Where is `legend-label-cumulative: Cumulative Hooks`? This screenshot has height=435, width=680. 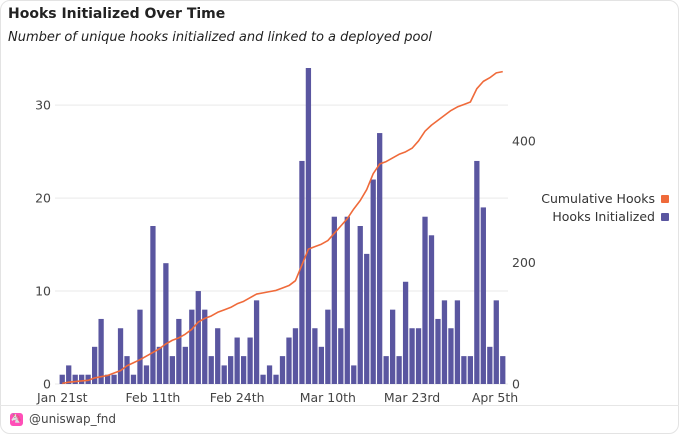 legend-label-cumulative: Cumulative Hooks is located at coordinates (598, 198).